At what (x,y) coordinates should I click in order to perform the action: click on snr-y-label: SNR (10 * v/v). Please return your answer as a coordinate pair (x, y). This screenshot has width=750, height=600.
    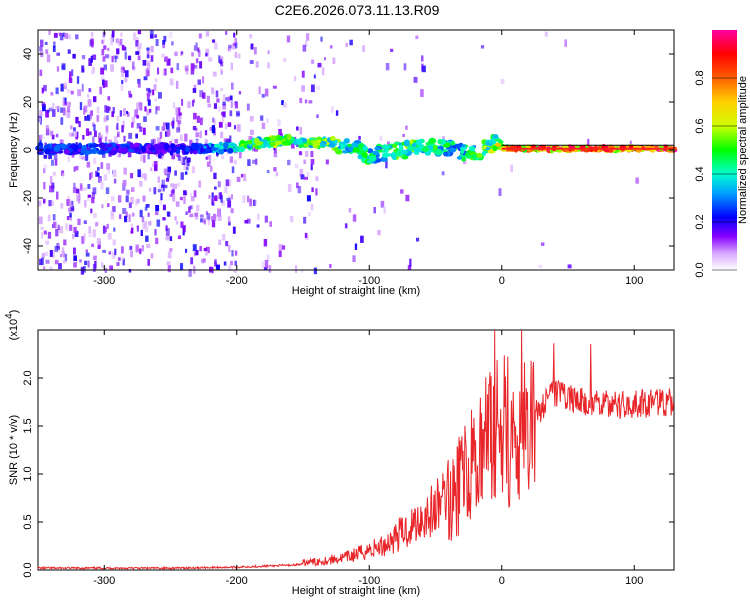
    Looking at the image, I should click on (14, 450).